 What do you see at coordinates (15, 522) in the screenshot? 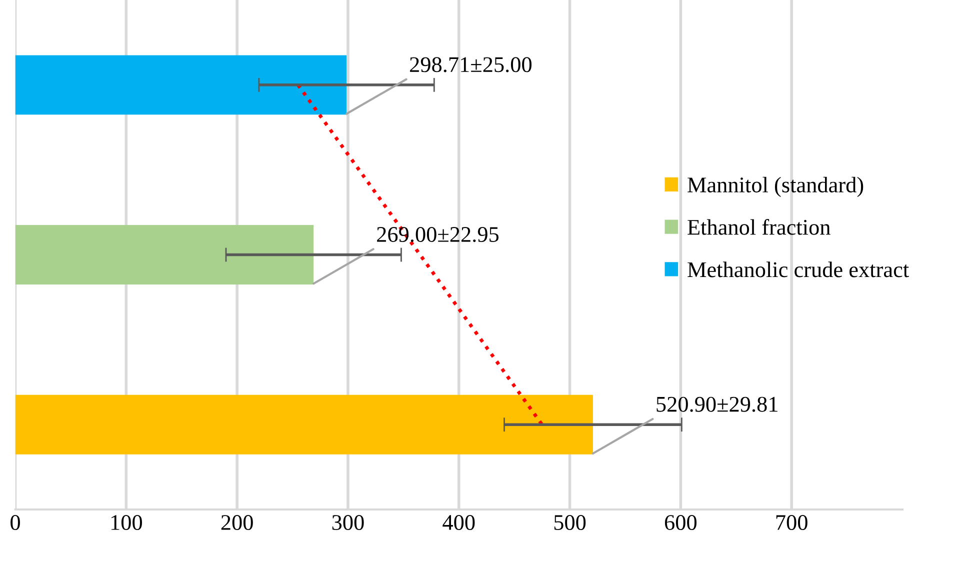
I see `x-tick-label: 0` at bounding box center [15, 522].